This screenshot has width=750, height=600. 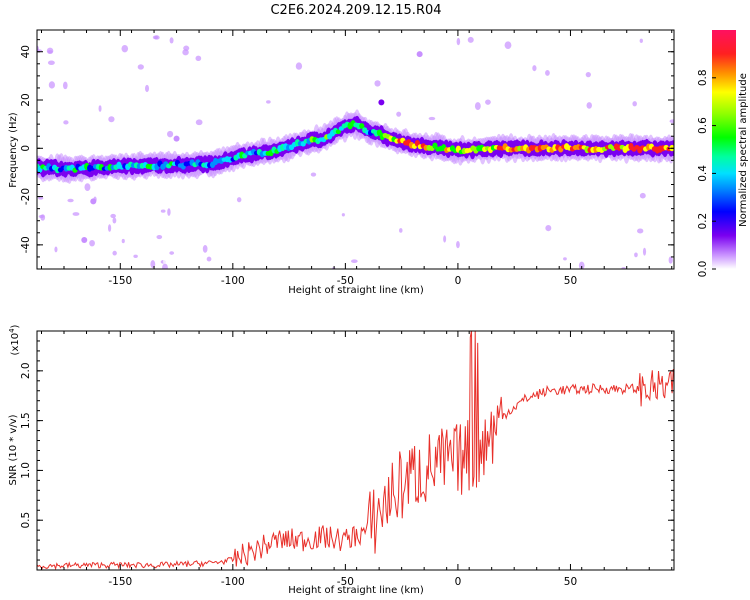 I want to click on colorbar-tick-label: 0.4, so click(x=703, y=173).